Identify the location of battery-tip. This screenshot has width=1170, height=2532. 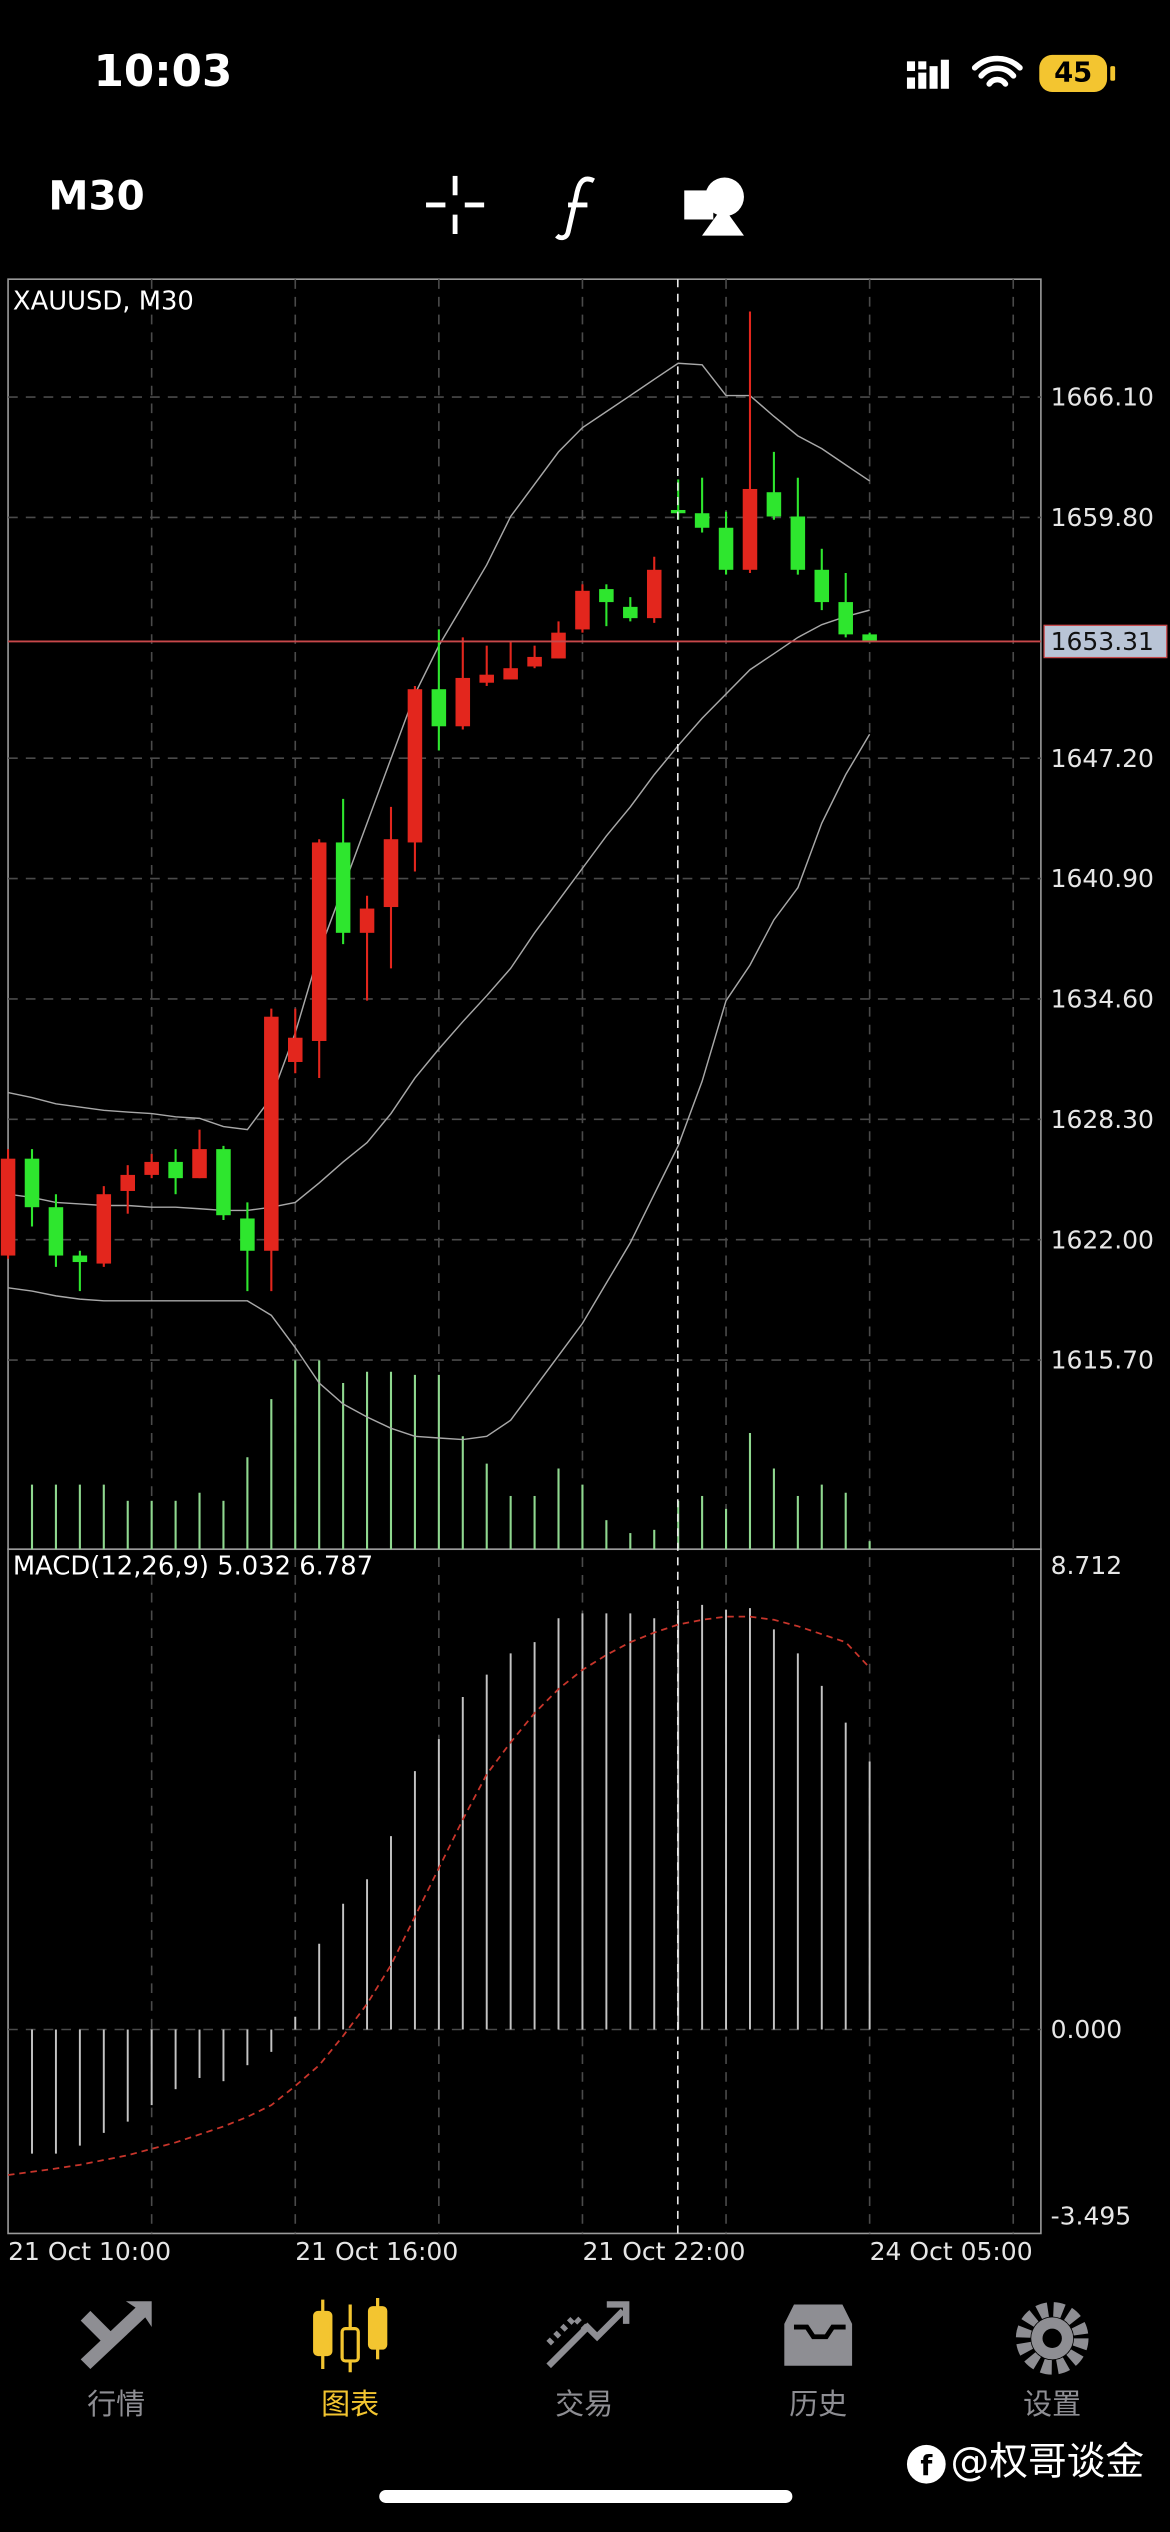
(1113, 73).